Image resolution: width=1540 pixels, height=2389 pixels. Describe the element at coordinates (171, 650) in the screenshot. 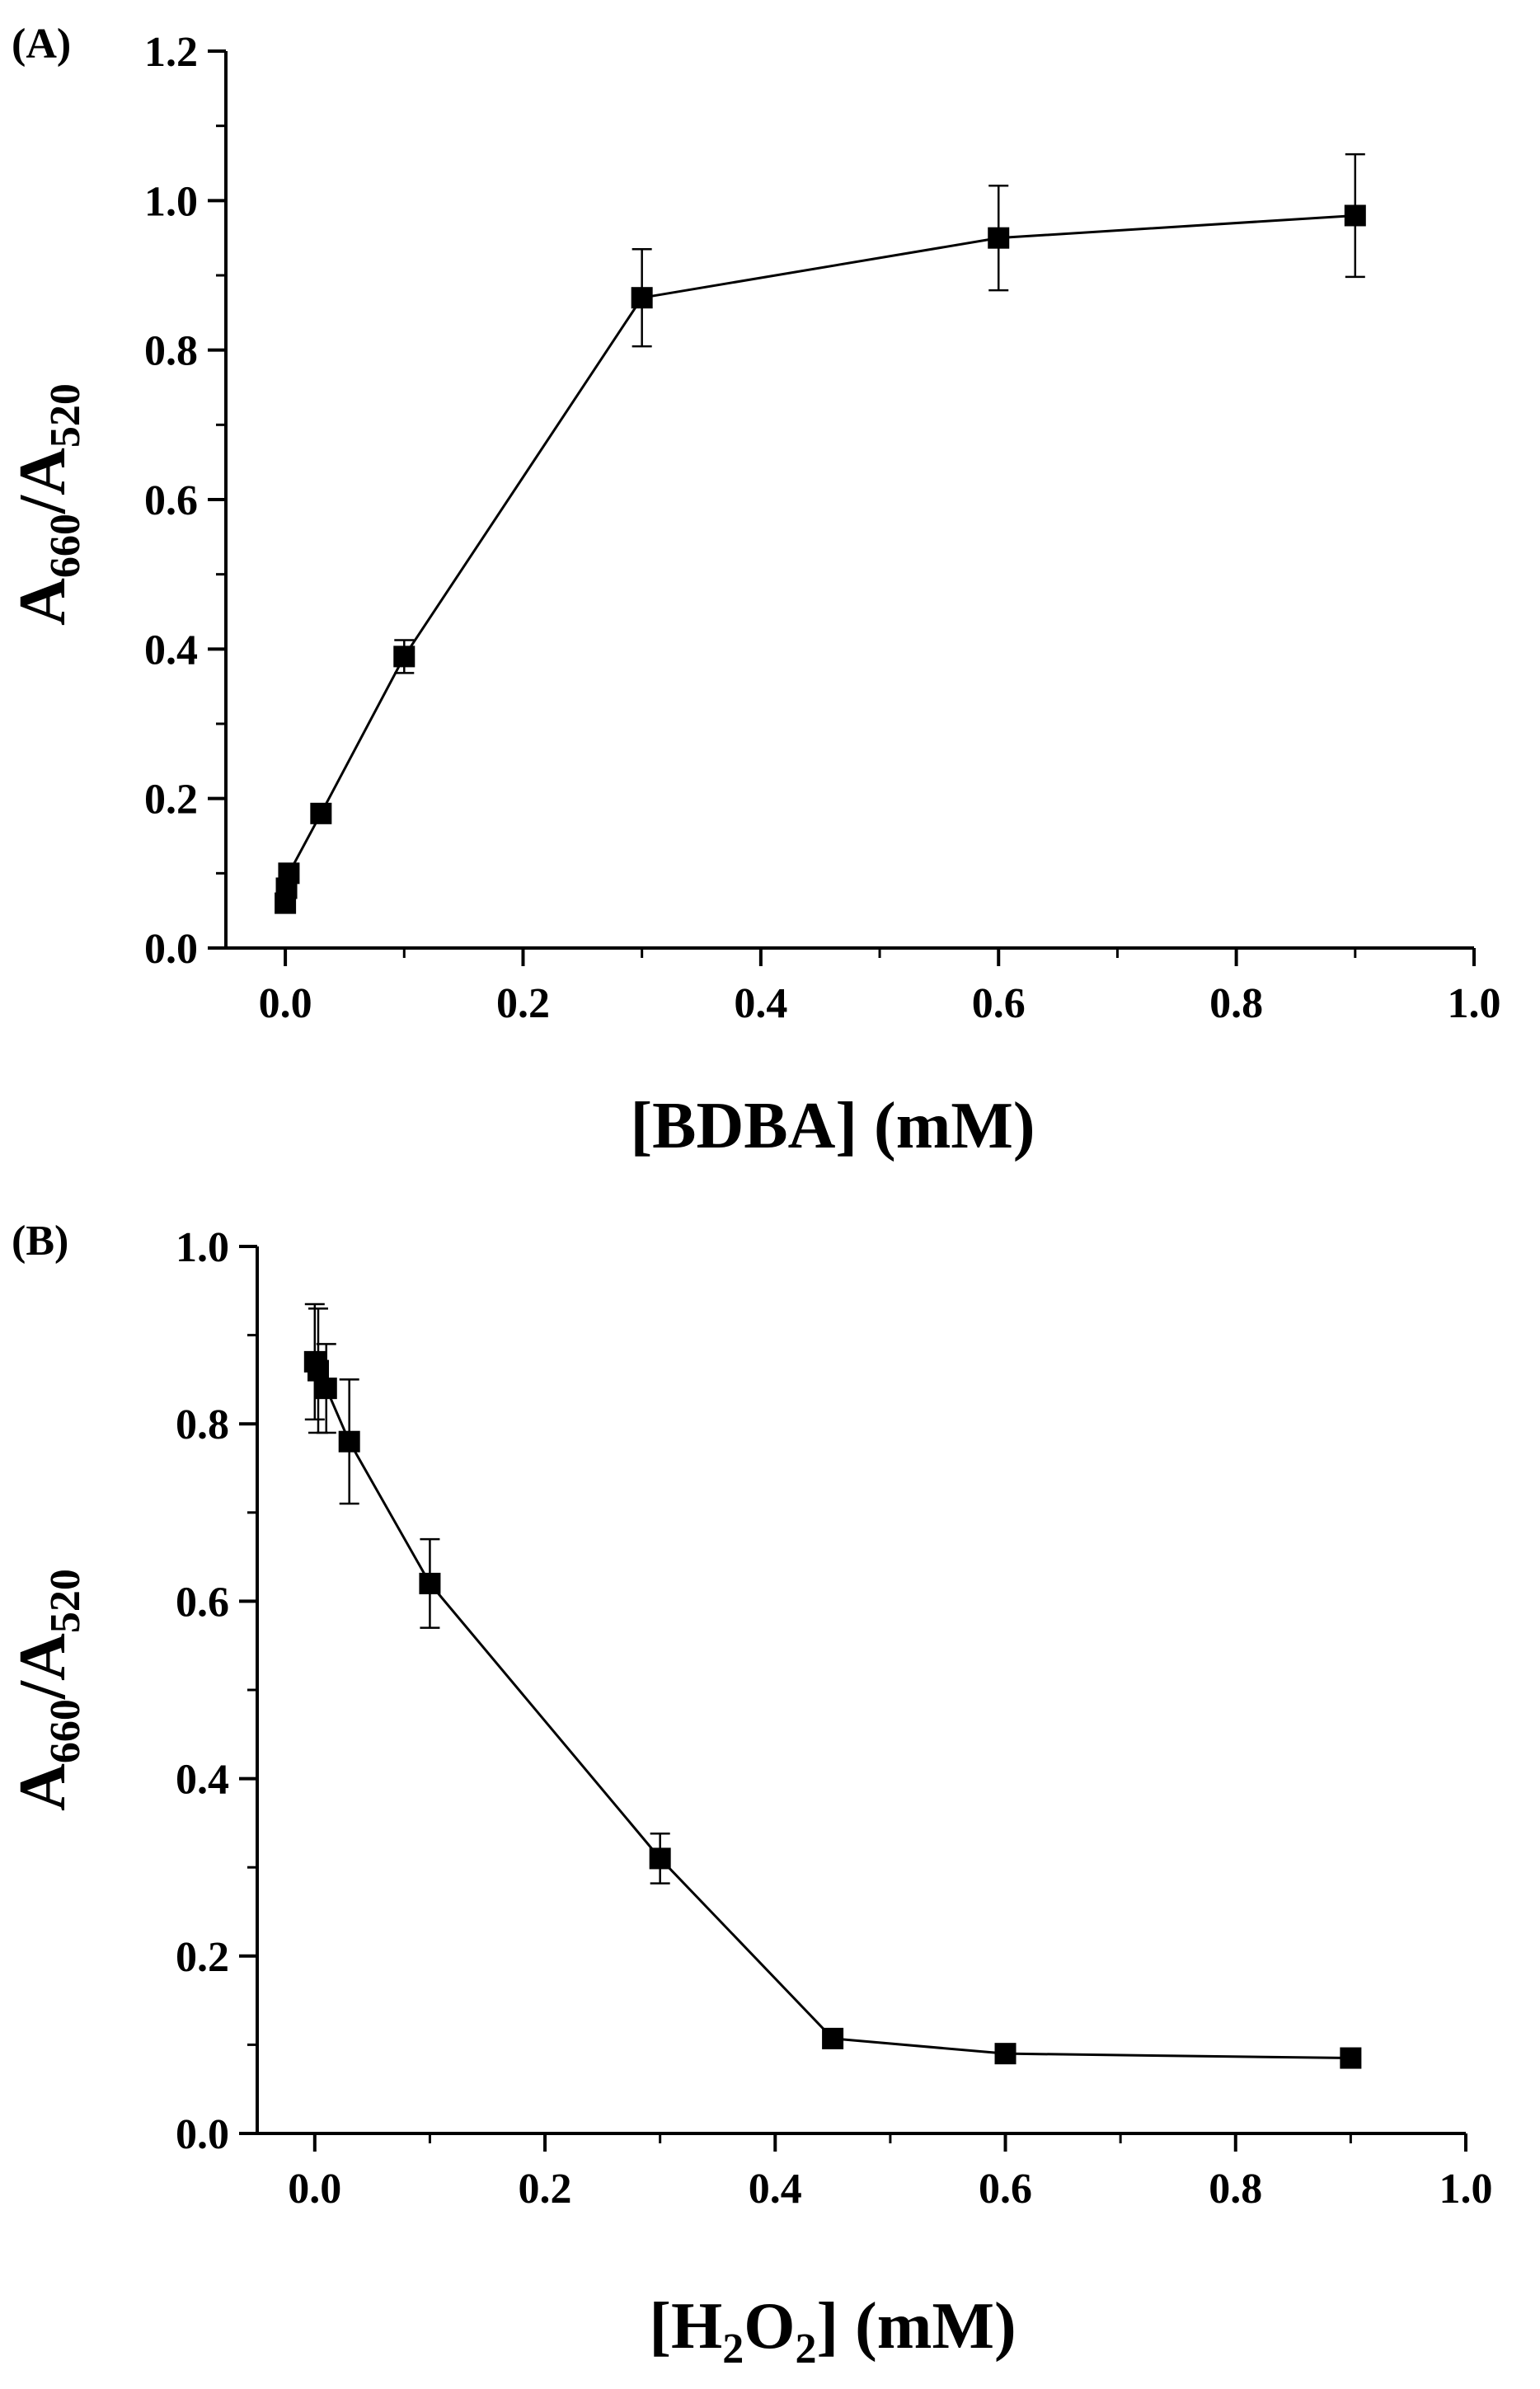

I see `panel-a-y-tick-label: 0.4` at that location.